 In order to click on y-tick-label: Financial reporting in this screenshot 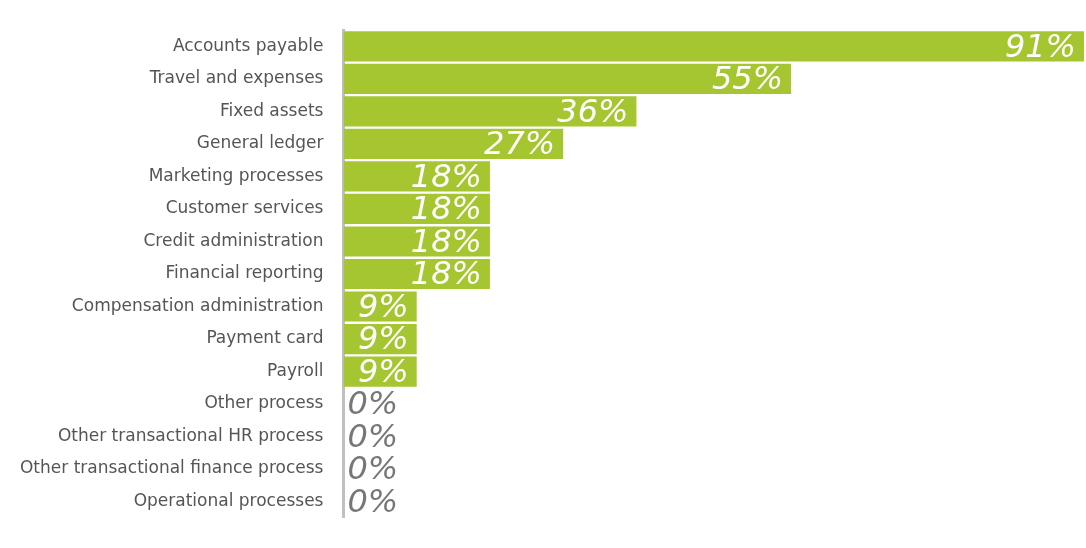, I will do `click(244, 272)`.